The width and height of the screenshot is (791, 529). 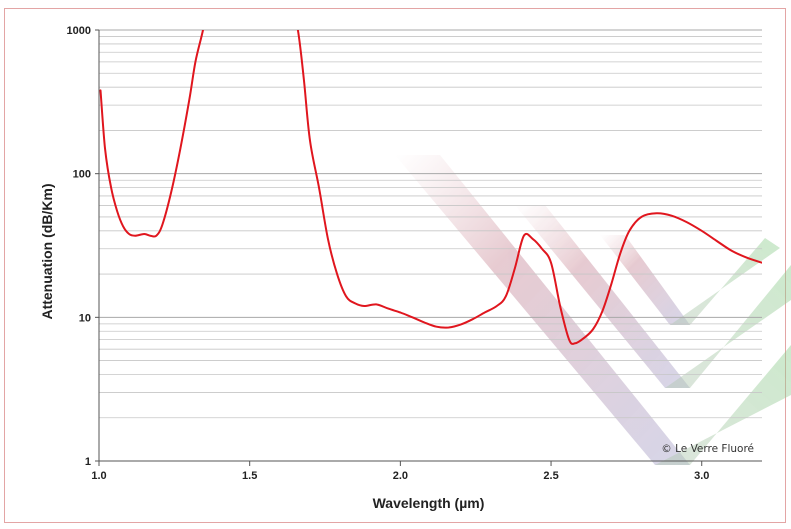 I want to click on x-tick-label: 2.0, so click(x=400, y=476).